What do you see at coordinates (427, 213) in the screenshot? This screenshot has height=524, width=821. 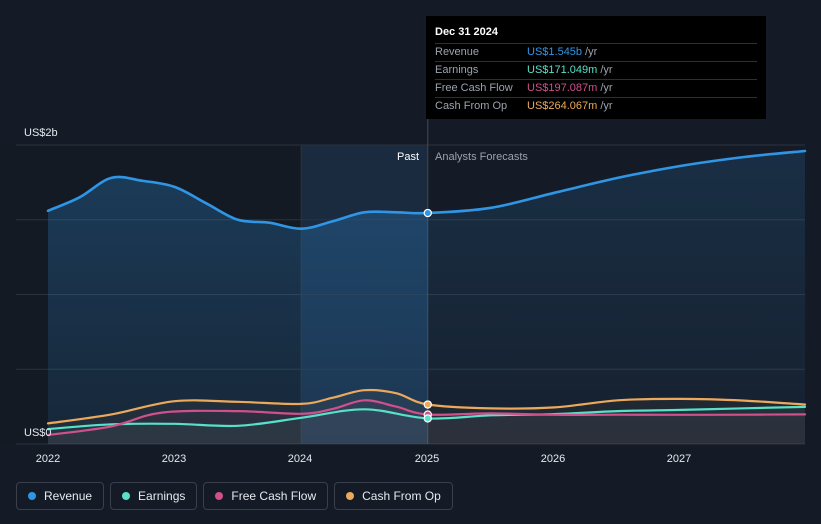 I see `revenue-marker` at bounding box center [427, 213].